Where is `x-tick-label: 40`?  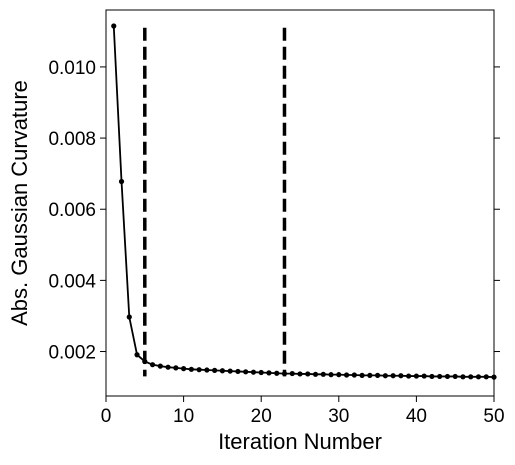 x-tick-label: 40 is located at coordinates (416, 416).